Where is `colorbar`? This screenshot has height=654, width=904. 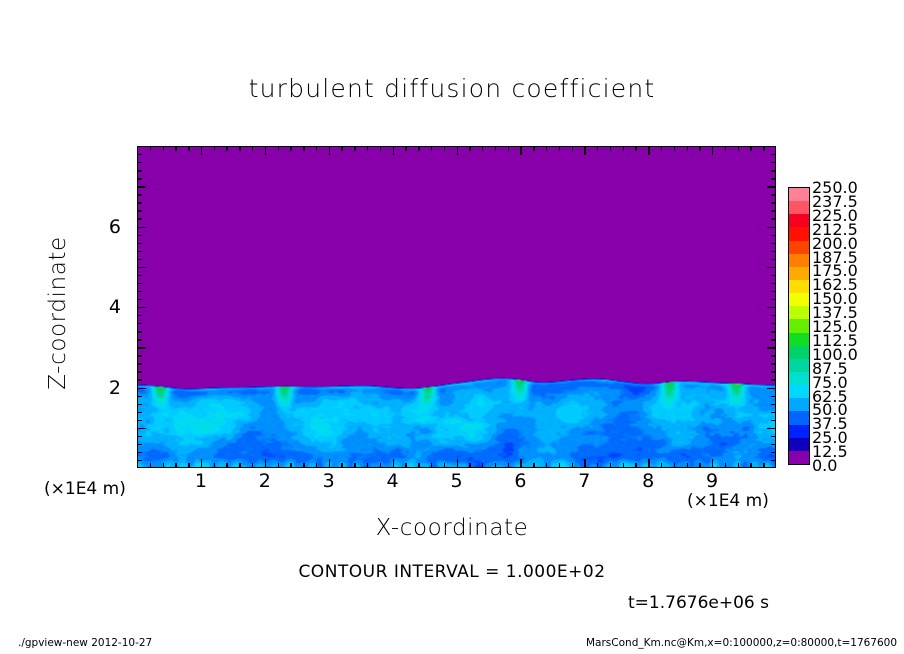
colorbar is located at coordinates (799, 326).